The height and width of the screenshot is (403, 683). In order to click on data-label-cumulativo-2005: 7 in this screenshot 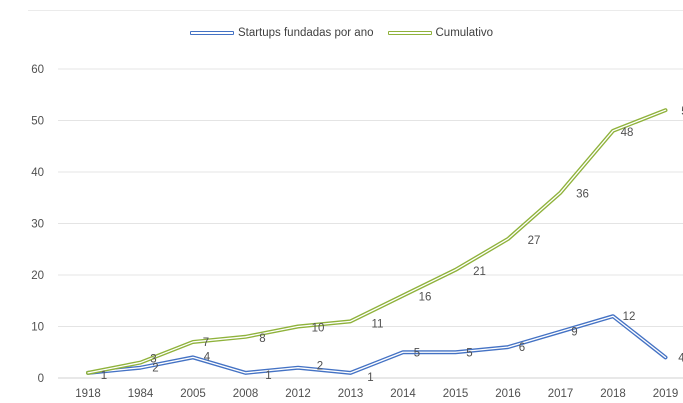, I will do `click(206, 343)`.